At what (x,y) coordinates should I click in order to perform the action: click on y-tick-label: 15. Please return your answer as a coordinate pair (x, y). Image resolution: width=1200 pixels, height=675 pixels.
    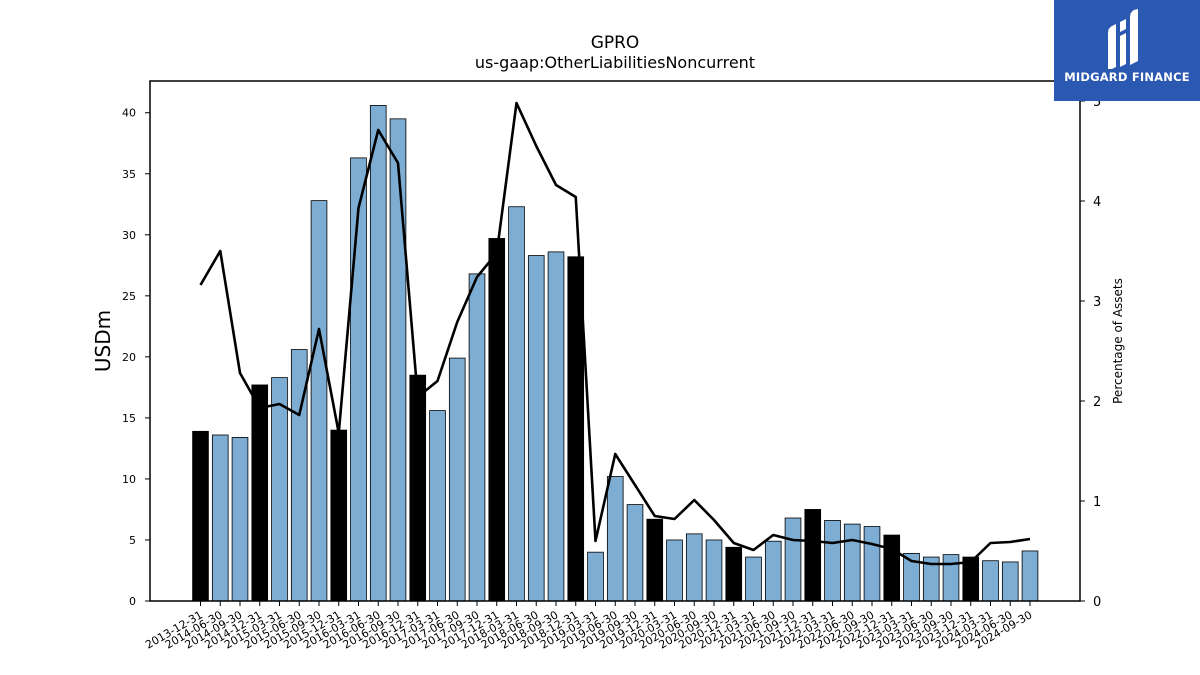
    Looking at the image, I should click on (129, 418).